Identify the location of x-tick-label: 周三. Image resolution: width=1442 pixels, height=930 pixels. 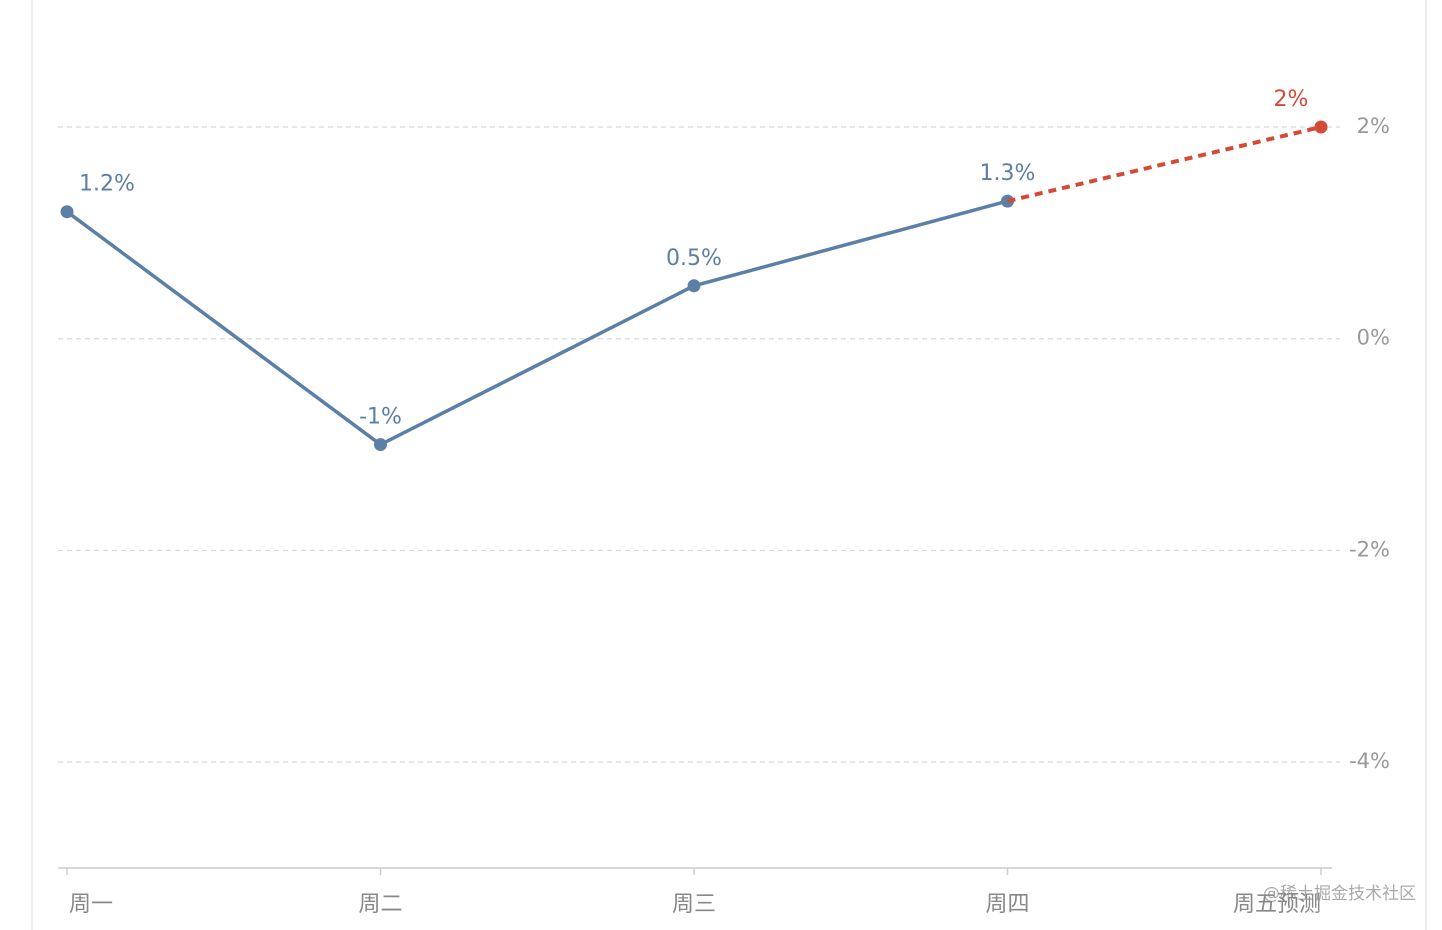
(694, 904).